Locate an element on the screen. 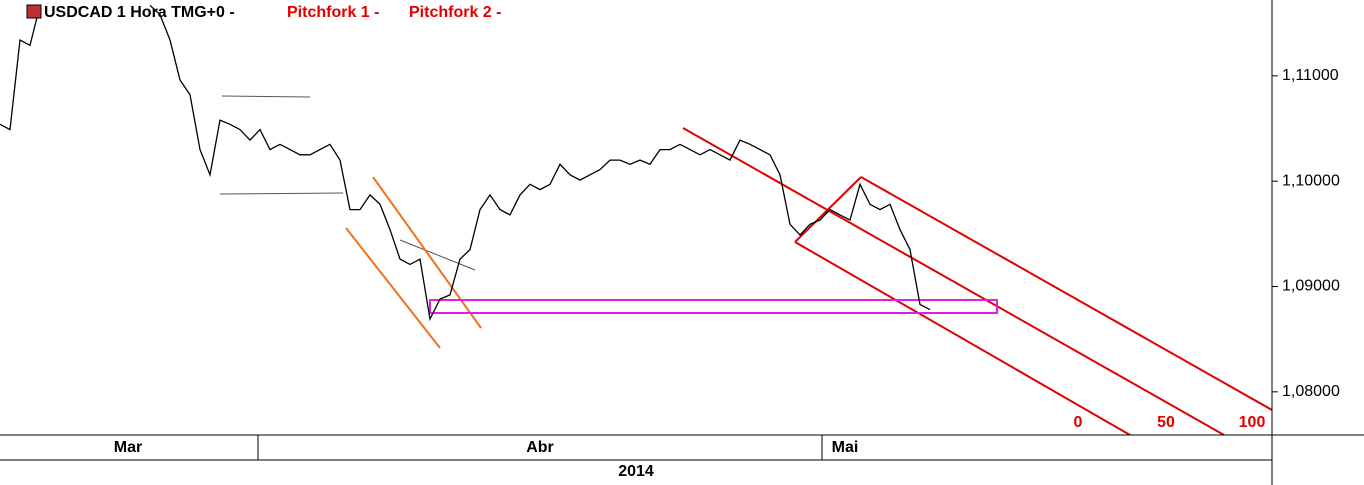 Image resolution: width=1364 pixels, height=485 pixels. y-tick-label: 1,10000 is located at coordinates (1311, 180).